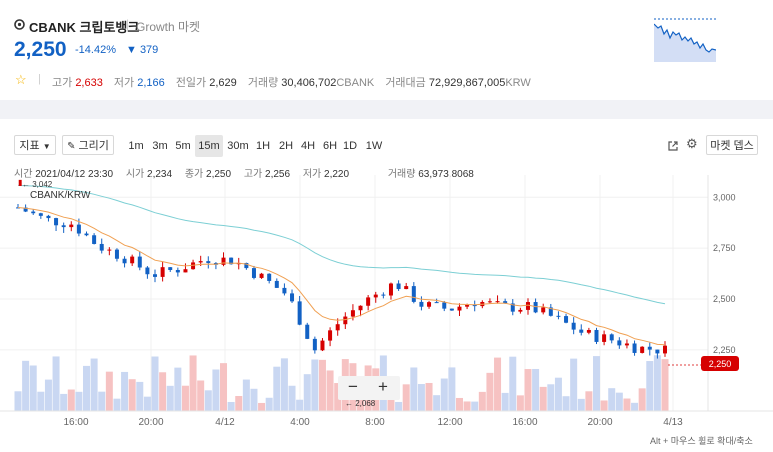 This screenshot has width=773, height=452. What do you see at coordinates (353, 386) in the screenshot?
I see `zoom-out-button: −` at bounding box center [353, 386].